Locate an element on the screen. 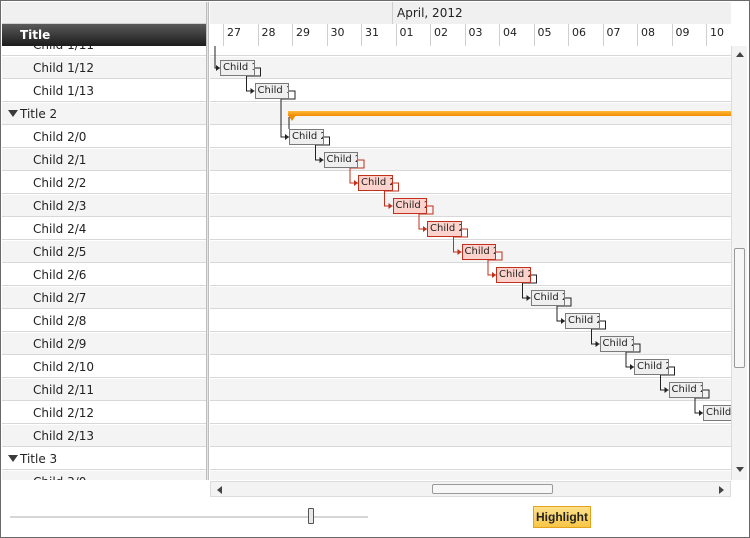 The height and width of the screenshot is (538, 750). scroll-left-icon is located at coordinates (219, 490).